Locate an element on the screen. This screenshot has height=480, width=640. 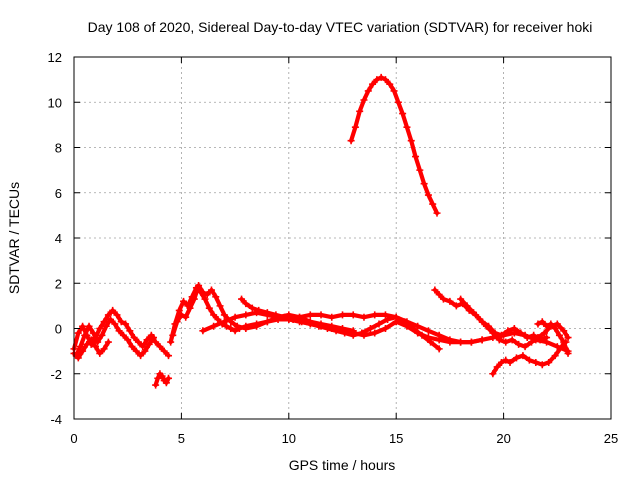
x-axis-label: GPS time / hours is located at coordinates (342, 465).